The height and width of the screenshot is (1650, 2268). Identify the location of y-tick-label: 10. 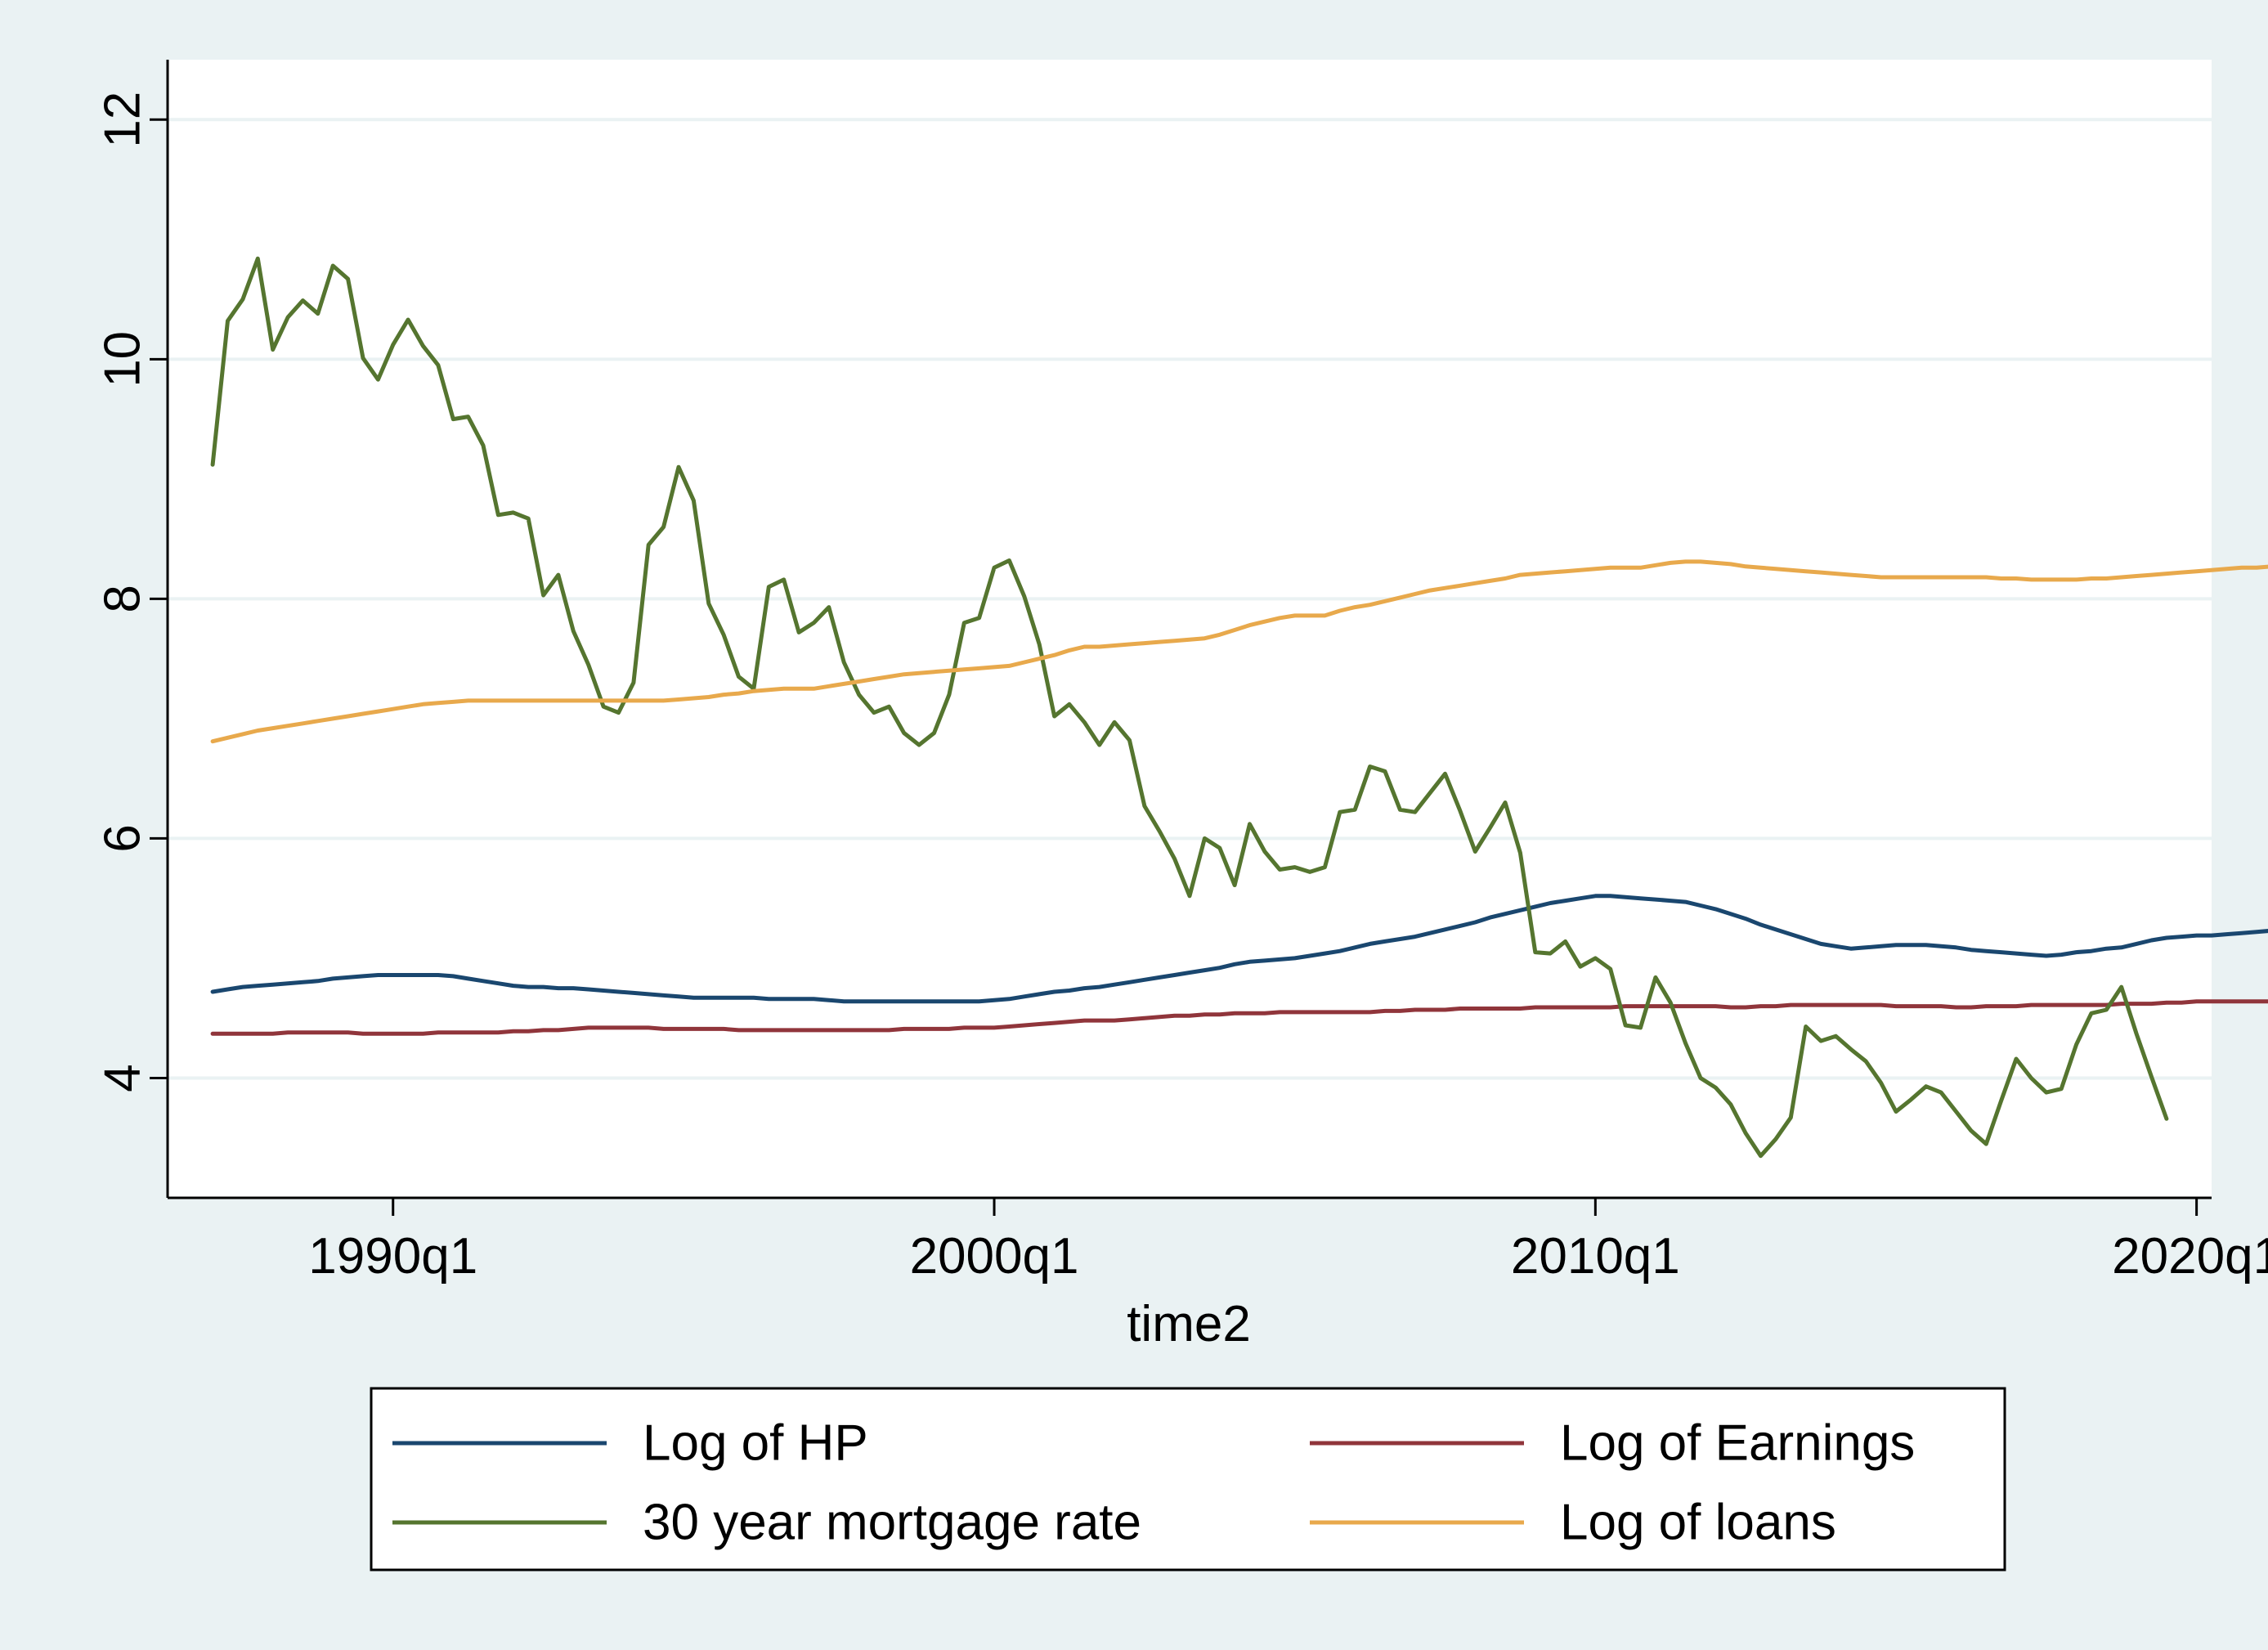
(123, 360).